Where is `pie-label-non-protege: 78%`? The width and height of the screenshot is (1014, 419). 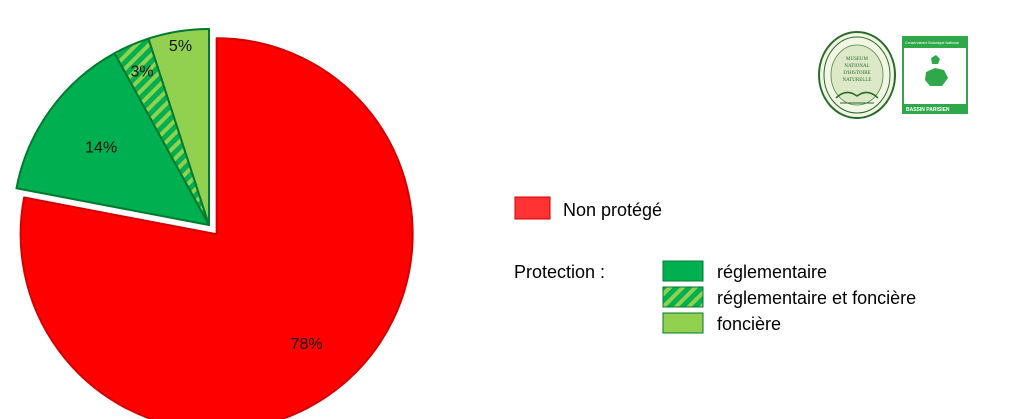
pie-label-non-protege: 78% is located at coordinates (307, 344).